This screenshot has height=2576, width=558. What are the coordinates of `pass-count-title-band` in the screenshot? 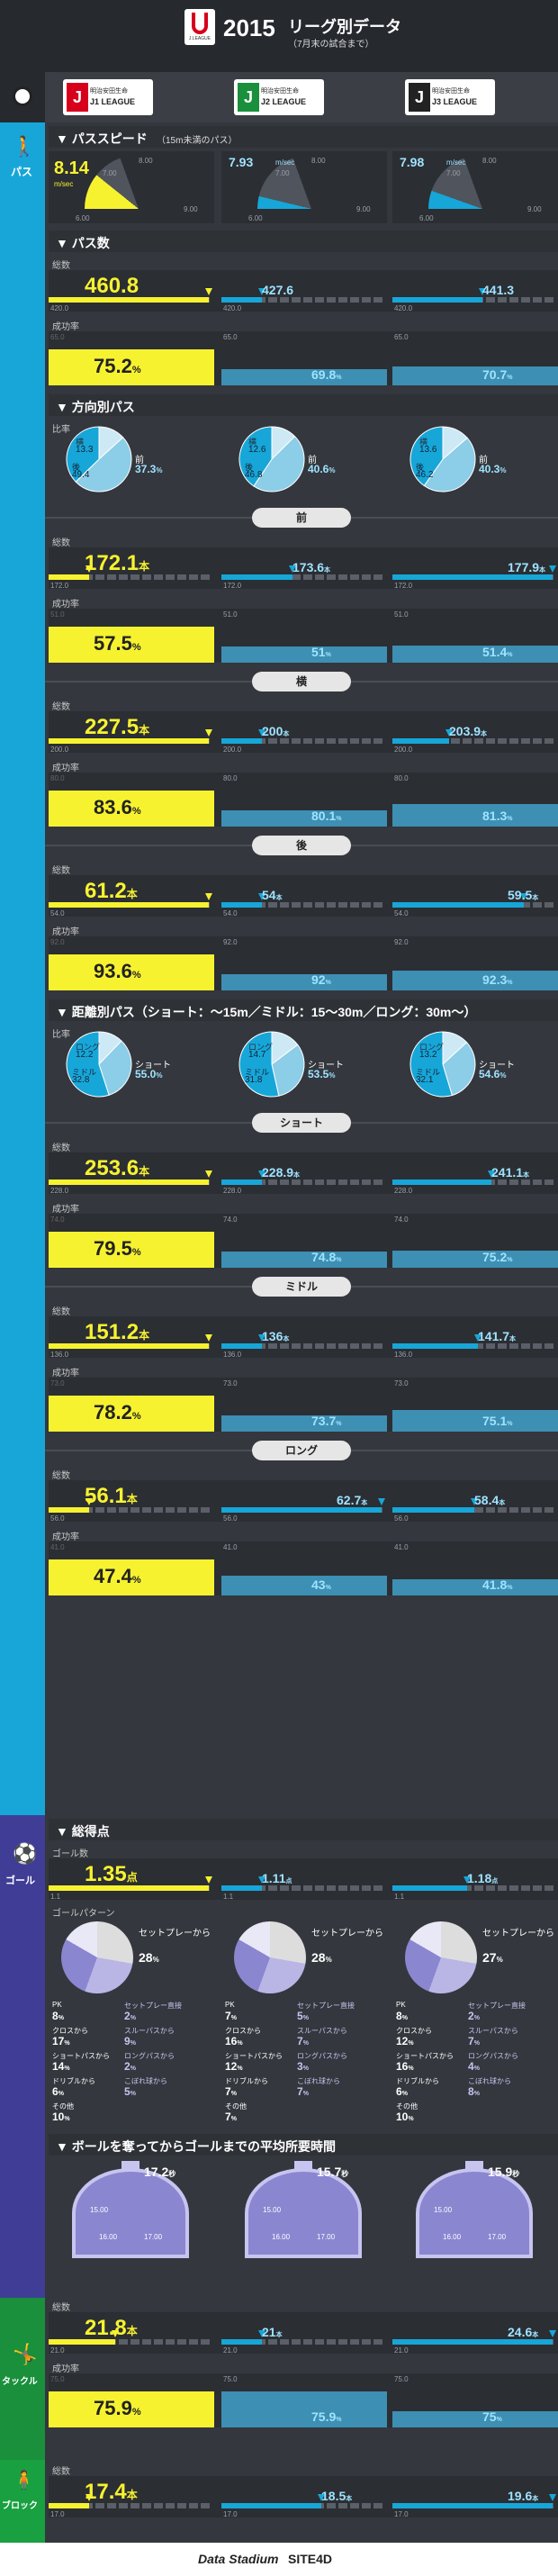 It's located at (303, 241).